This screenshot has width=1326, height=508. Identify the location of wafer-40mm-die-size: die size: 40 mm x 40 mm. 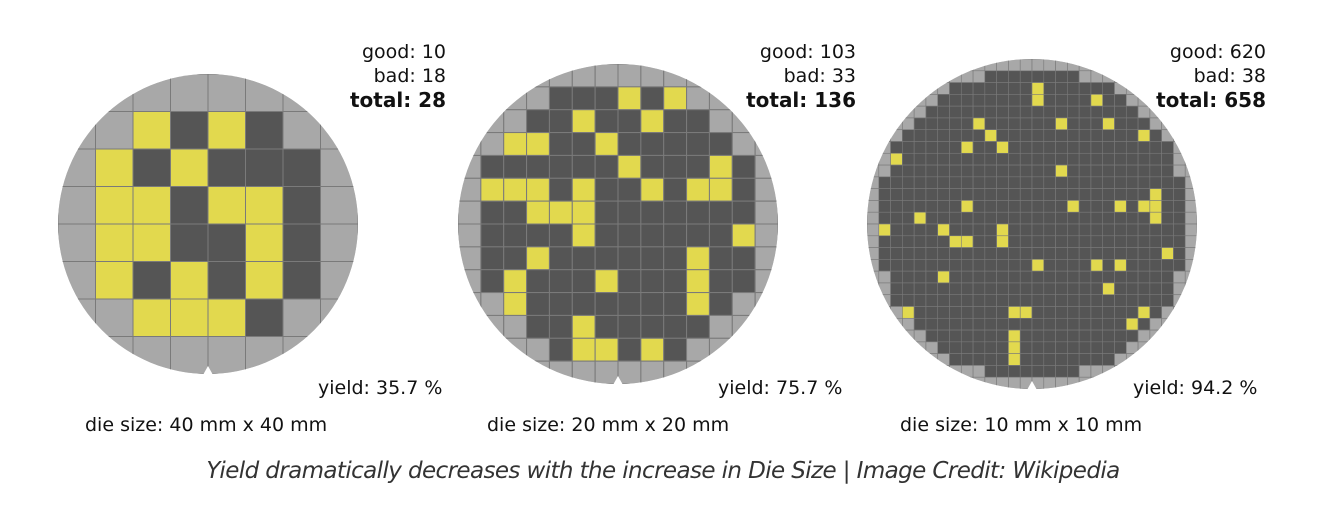
(206, 425).